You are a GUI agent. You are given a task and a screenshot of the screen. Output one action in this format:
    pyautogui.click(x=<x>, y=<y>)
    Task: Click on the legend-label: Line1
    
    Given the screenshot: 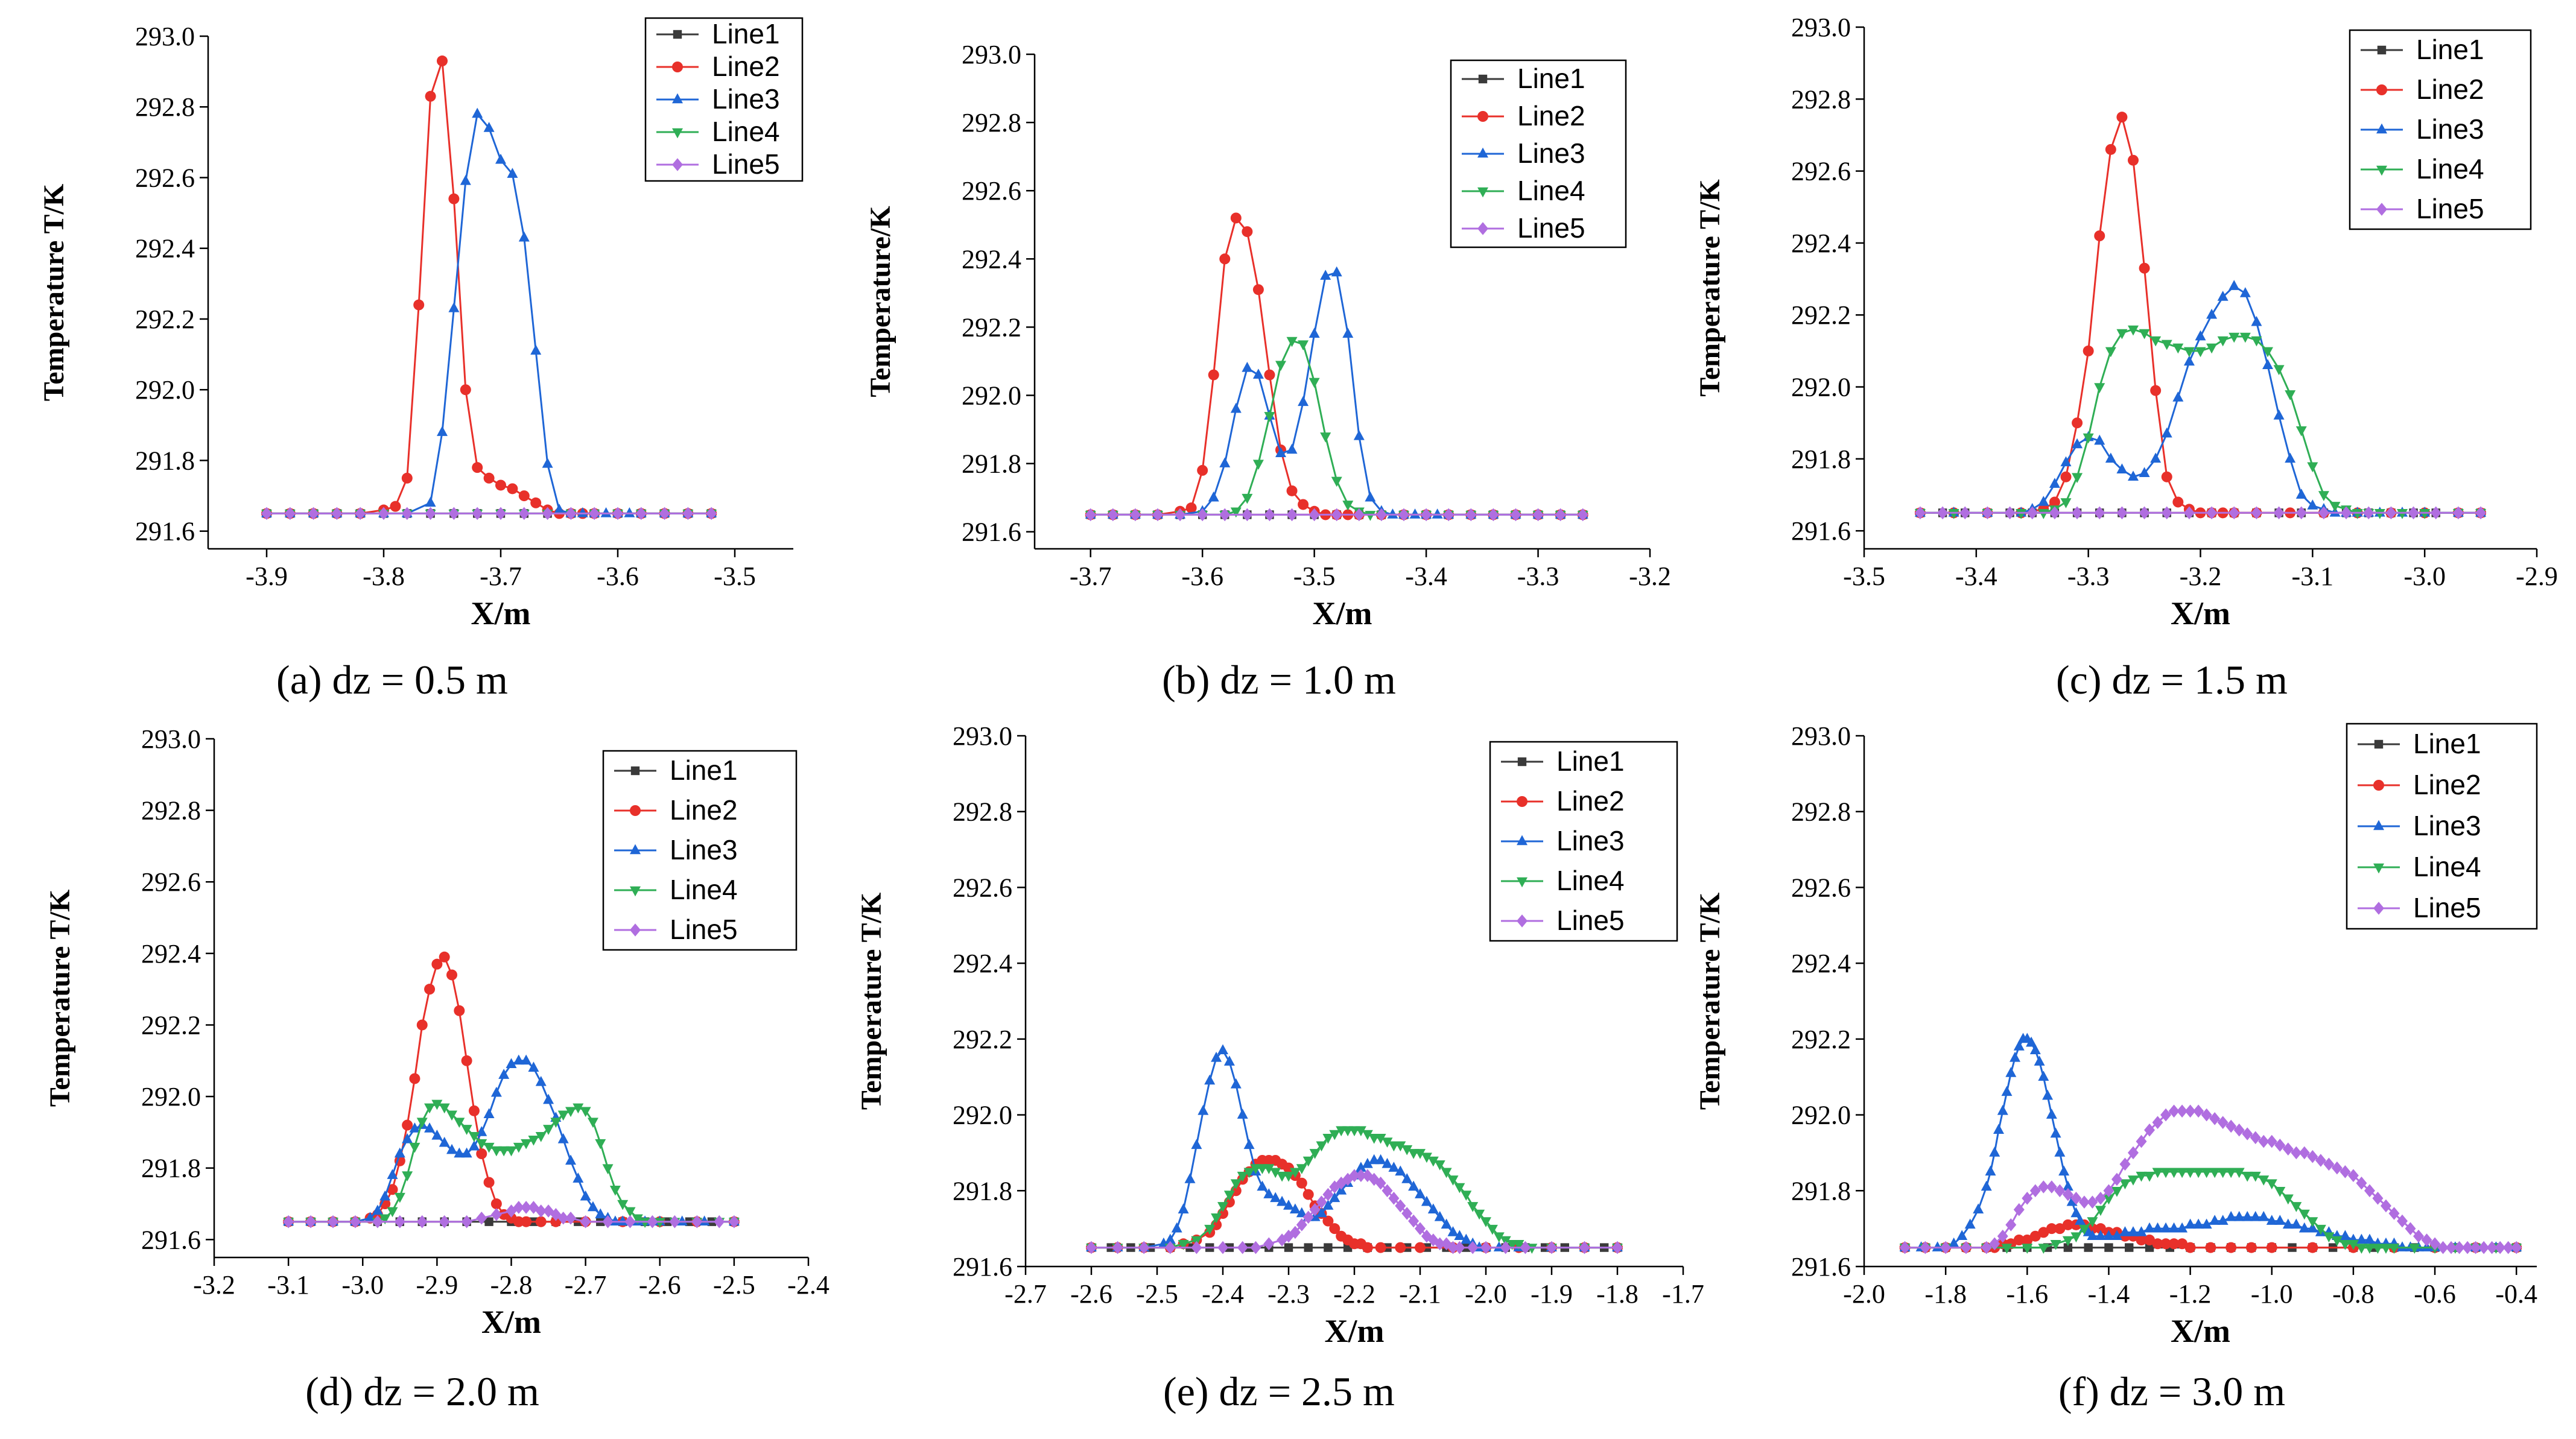 What is the action you would take?
    pyautogui.click(x=2447, y=743)
    